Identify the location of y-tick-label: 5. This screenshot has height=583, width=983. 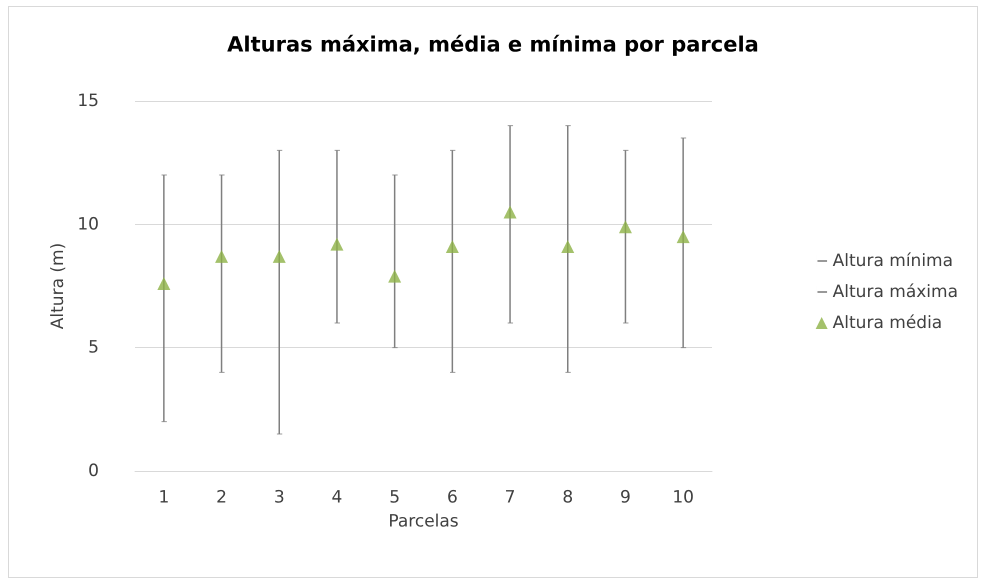
(93, 348).